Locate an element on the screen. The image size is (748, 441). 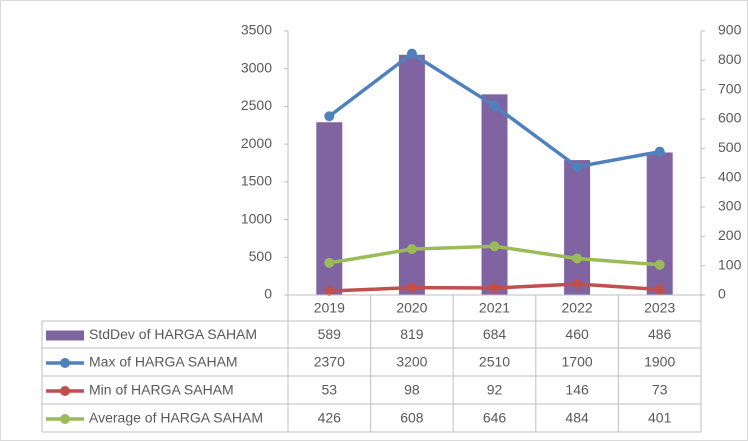
x-tick-label: 2020 is located at coordinates (411, 308).